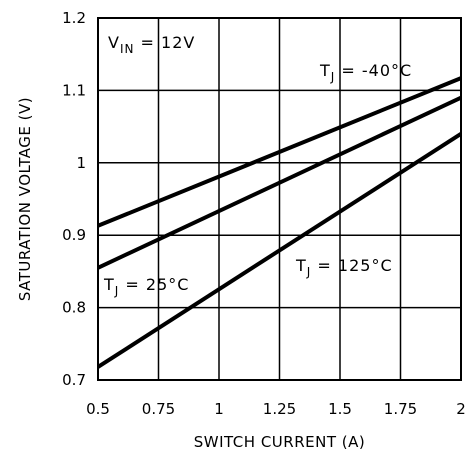 Image resolution: width=471 pixels, height=460 pixels. Describe the element at coordinates (279, 409) in the screenshot. I see `x-tick-label: 1.25` at that location.